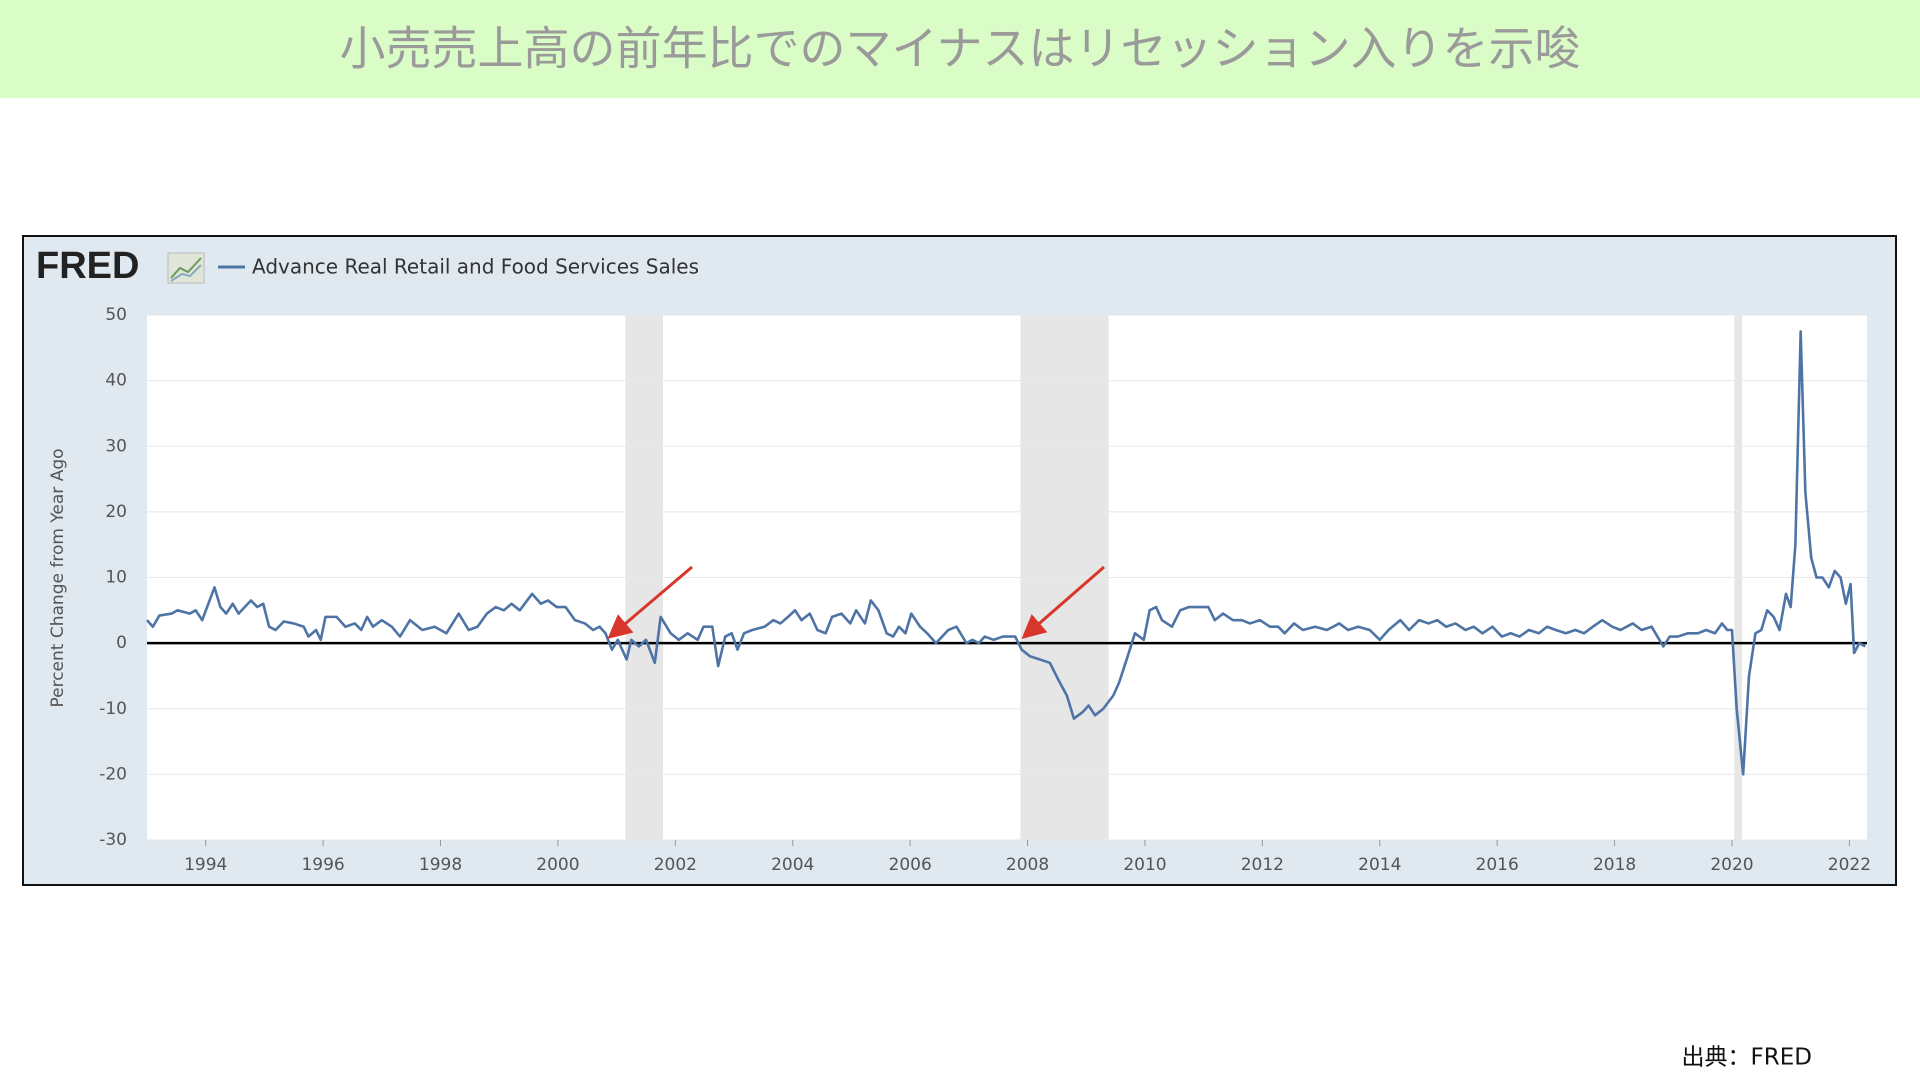  I want to click on x-tick-label: 1996, so click(322, 865).